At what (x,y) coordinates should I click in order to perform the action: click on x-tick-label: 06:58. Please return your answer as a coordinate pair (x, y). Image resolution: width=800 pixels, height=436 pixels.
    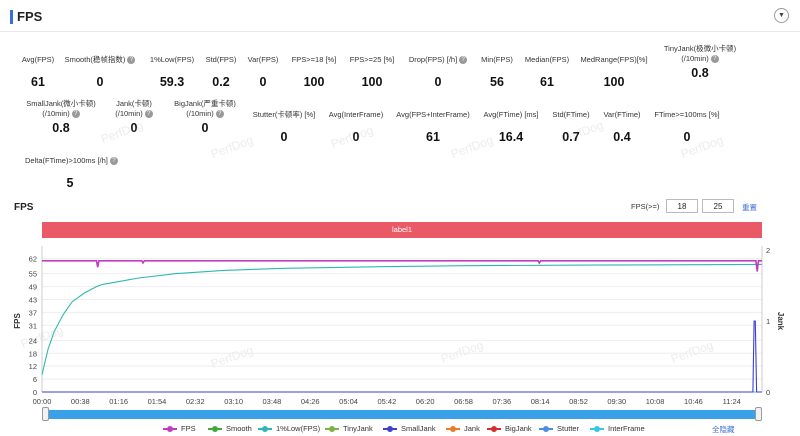
    Looking at the image, I should click on (463, 401).